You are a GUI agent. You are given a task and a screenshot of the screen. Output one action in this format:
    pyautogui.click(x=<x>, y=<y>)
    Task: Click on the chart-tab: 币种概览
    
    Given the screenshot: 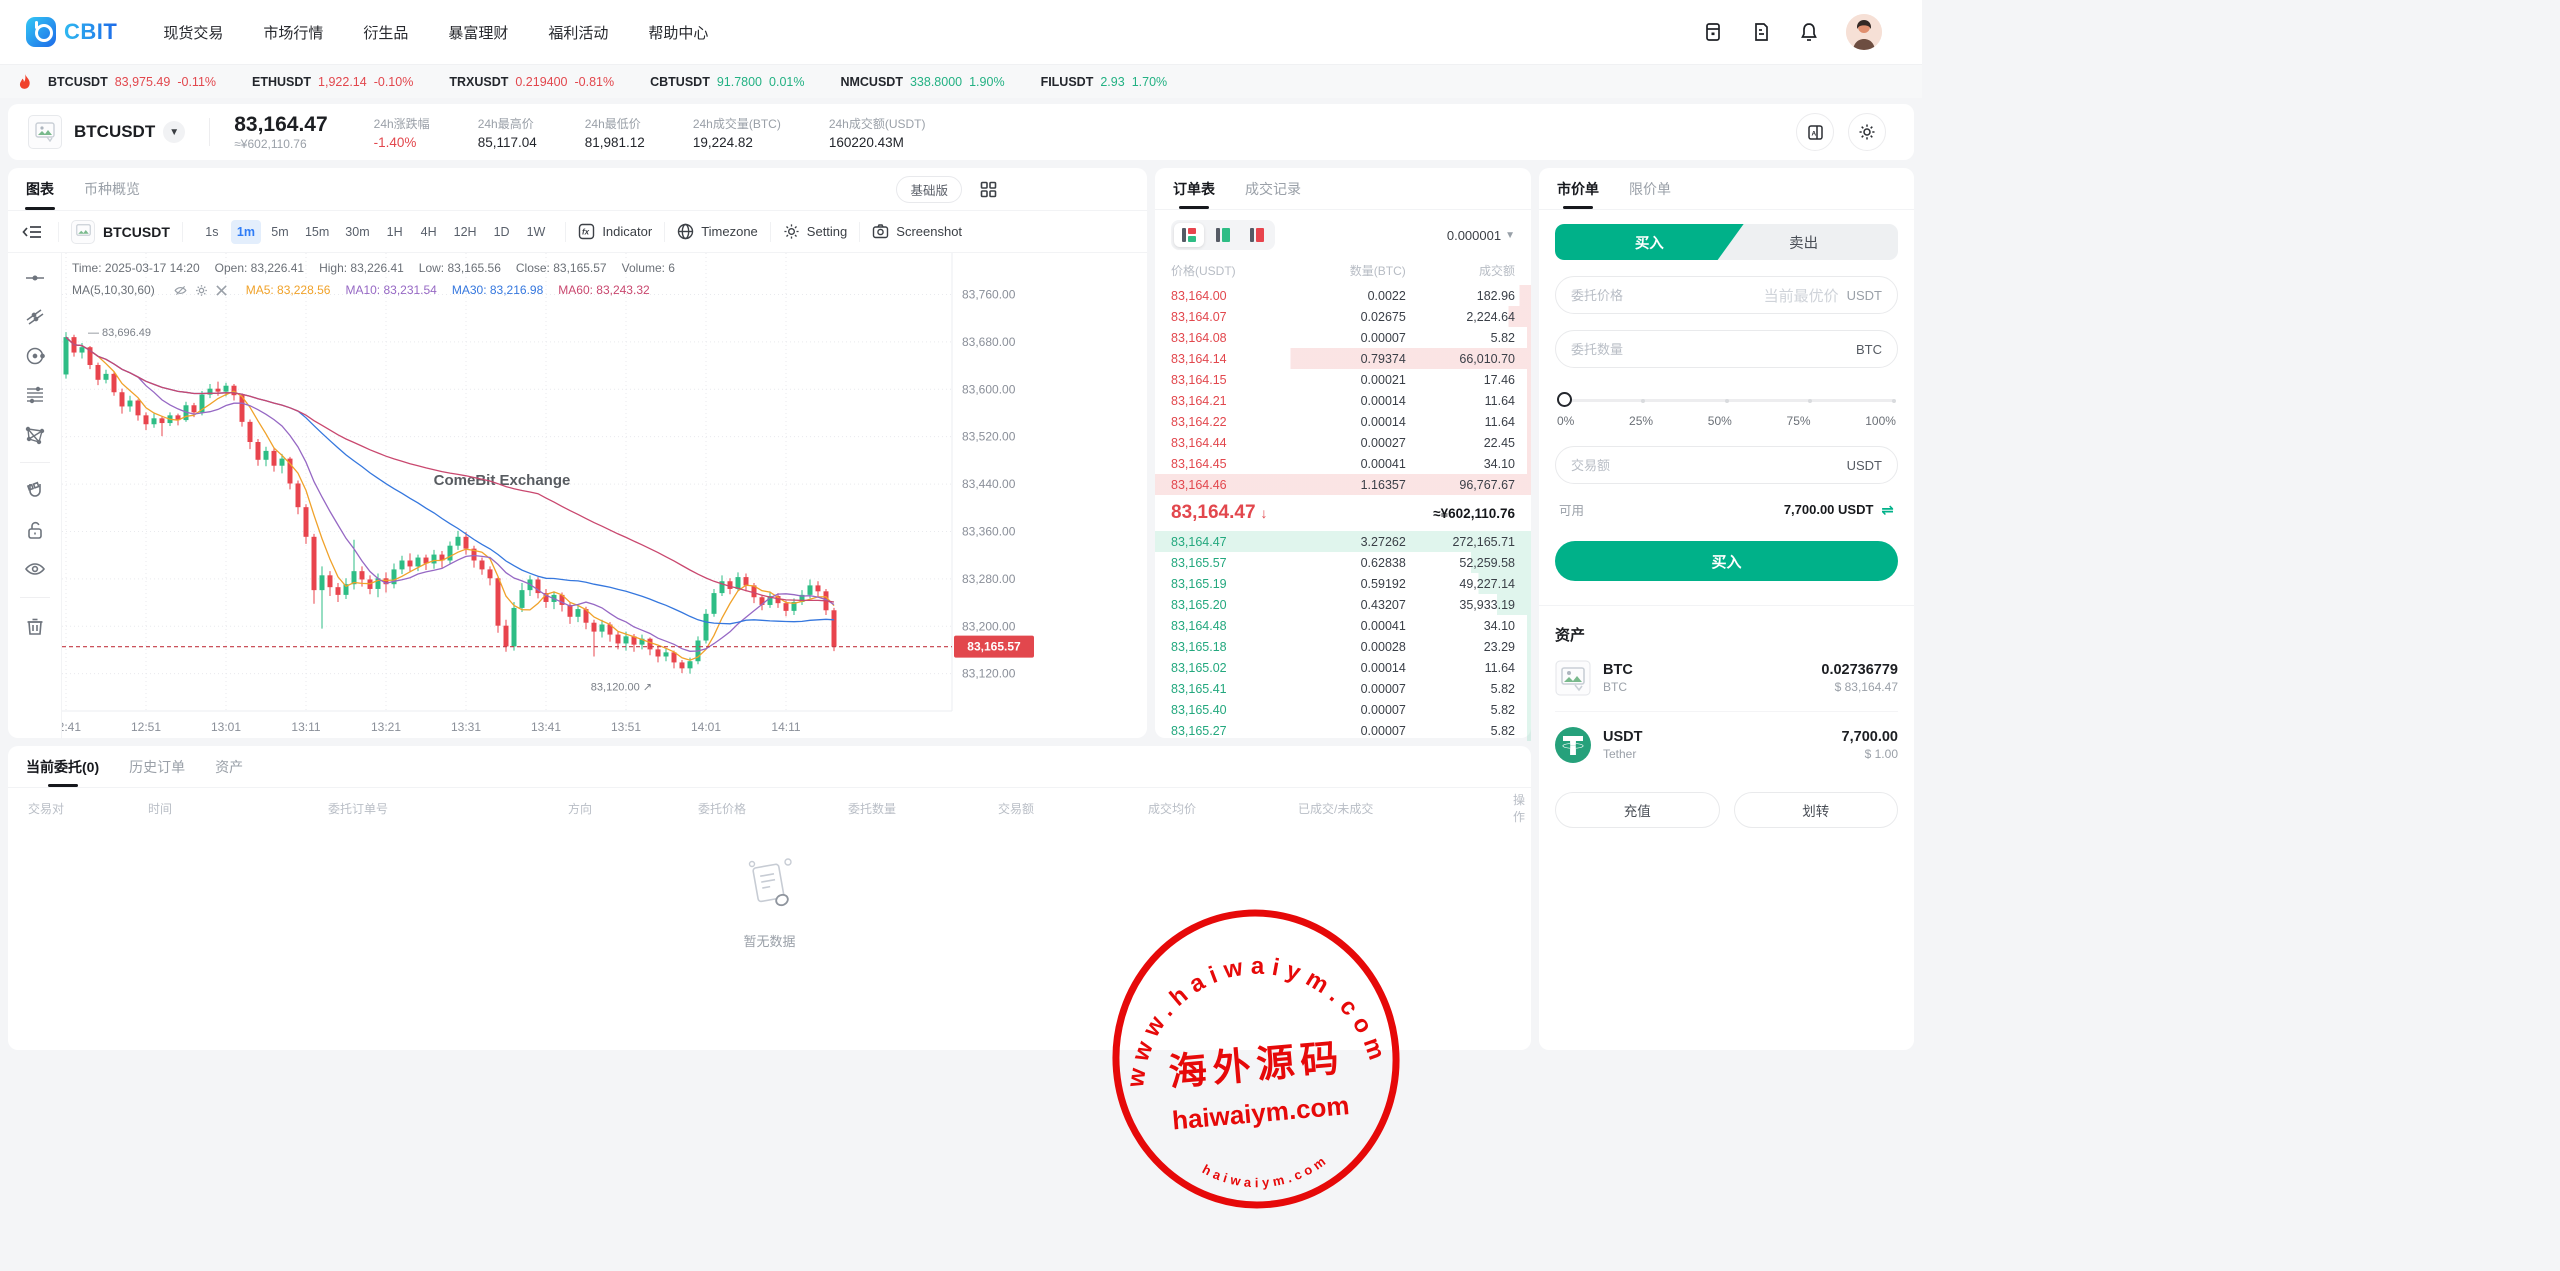 What is the action you would take?
    pyautogui.click(x=112, y=189)
    